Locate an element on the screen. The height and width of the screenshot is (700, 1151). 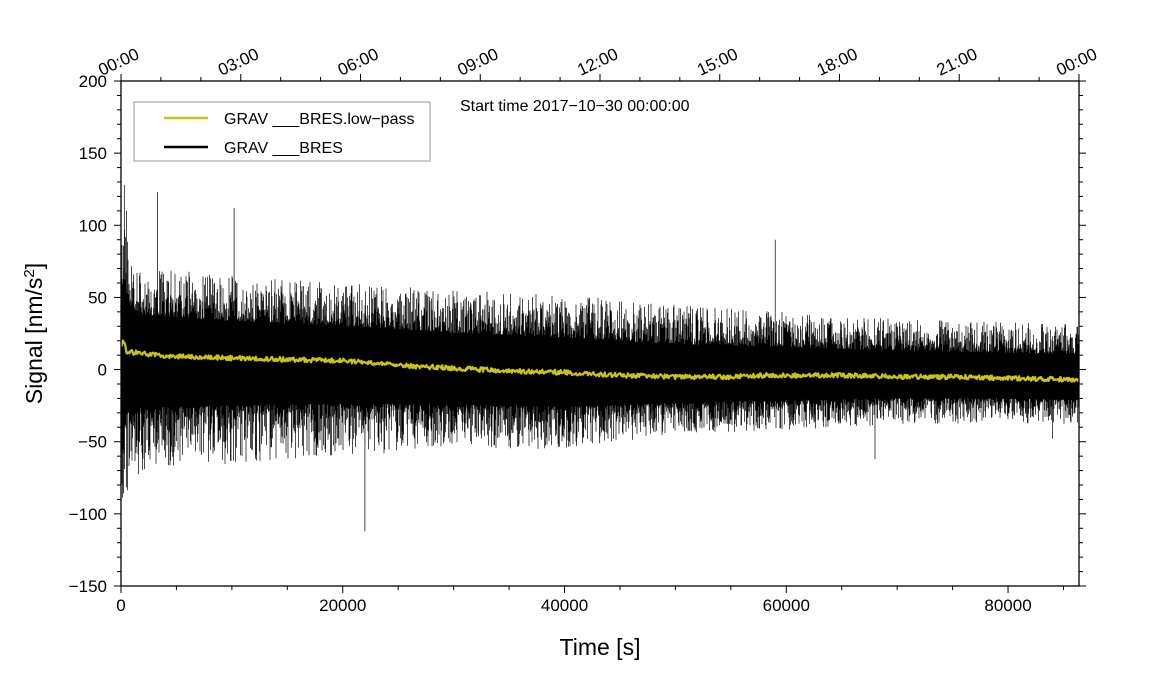
legend-label-lowpass: GRAV ___BRES.low−pass is located at coordinates (319, 119).